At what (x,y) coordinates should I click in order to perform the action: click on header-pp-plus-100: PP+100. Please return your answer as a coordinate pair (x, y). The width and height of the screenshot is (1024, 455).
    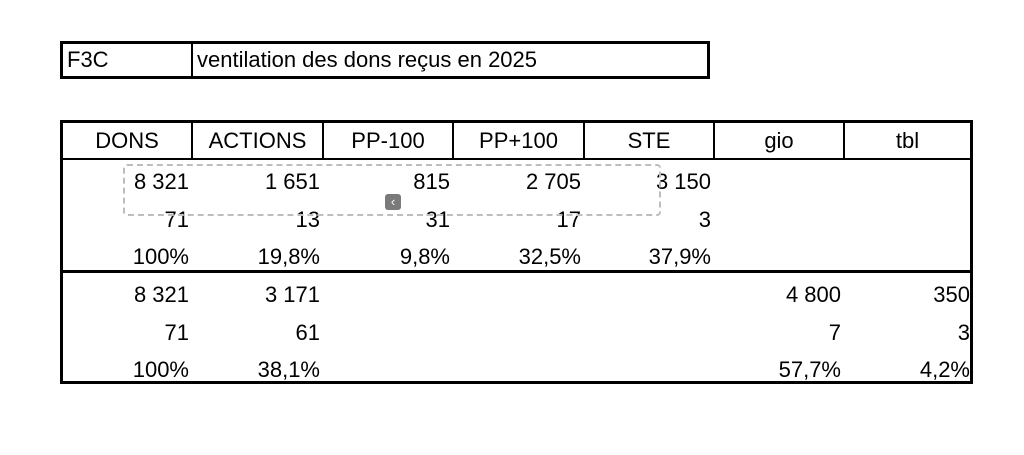
    Looking at the image, I should click on (519, 140).